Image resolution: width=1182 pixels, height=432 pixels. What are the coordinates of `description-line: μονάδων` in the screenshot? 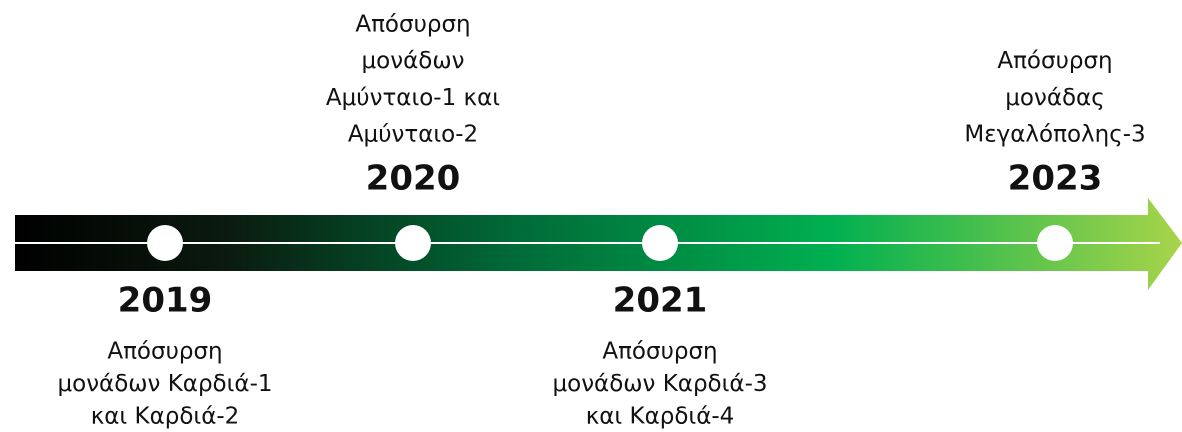 It's located at (413, 61).